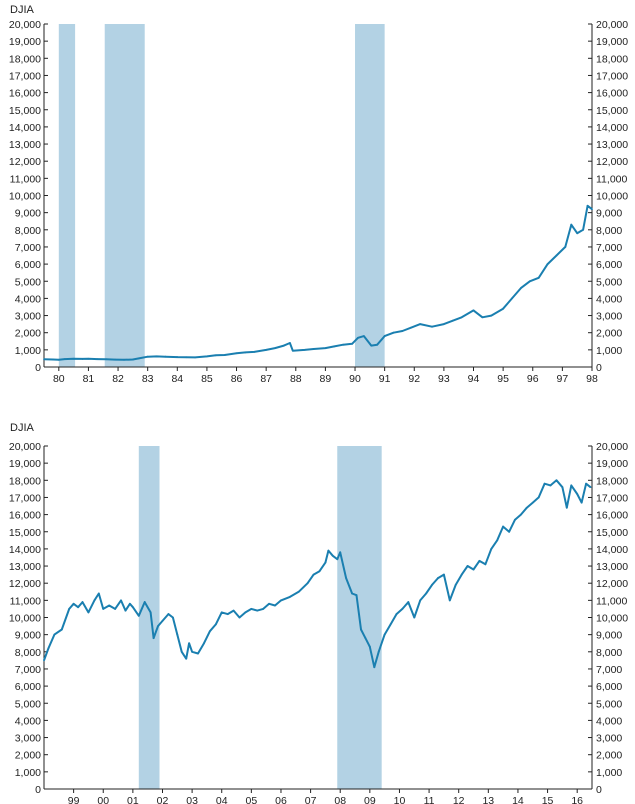  Describe the element at coordinates (609, 670) in the screenshot. I see `y-tick-label-right: 7,000` at that location.